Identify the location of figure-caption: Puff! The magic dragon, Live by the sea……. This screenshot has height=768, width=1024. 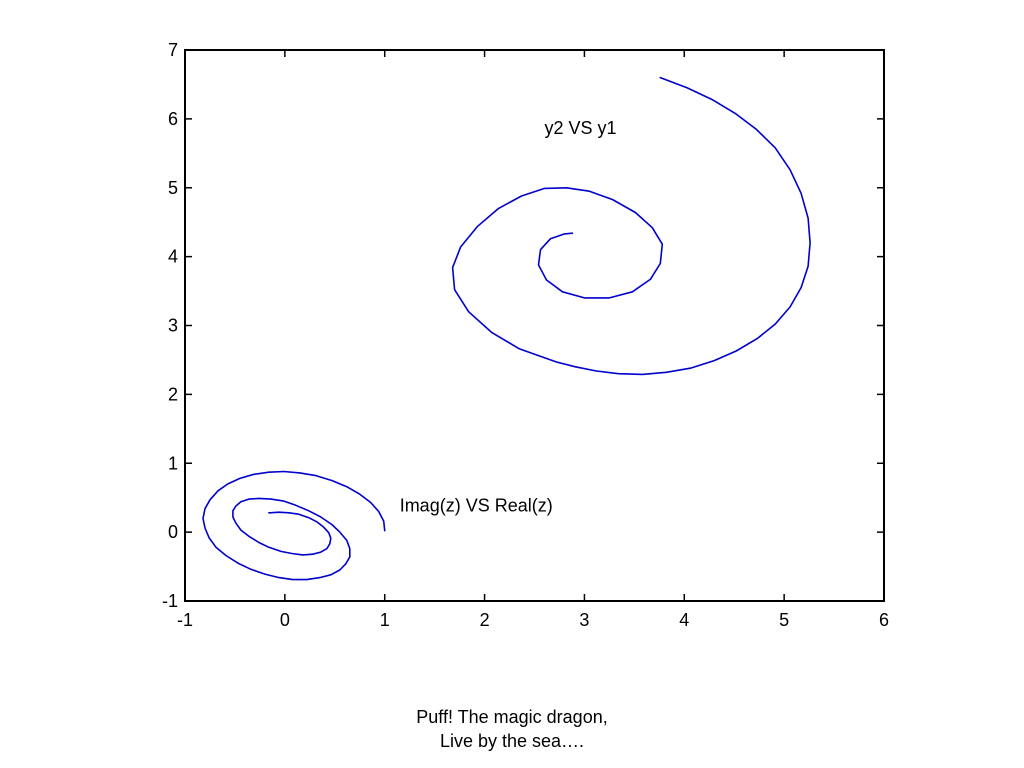
(512, 729).